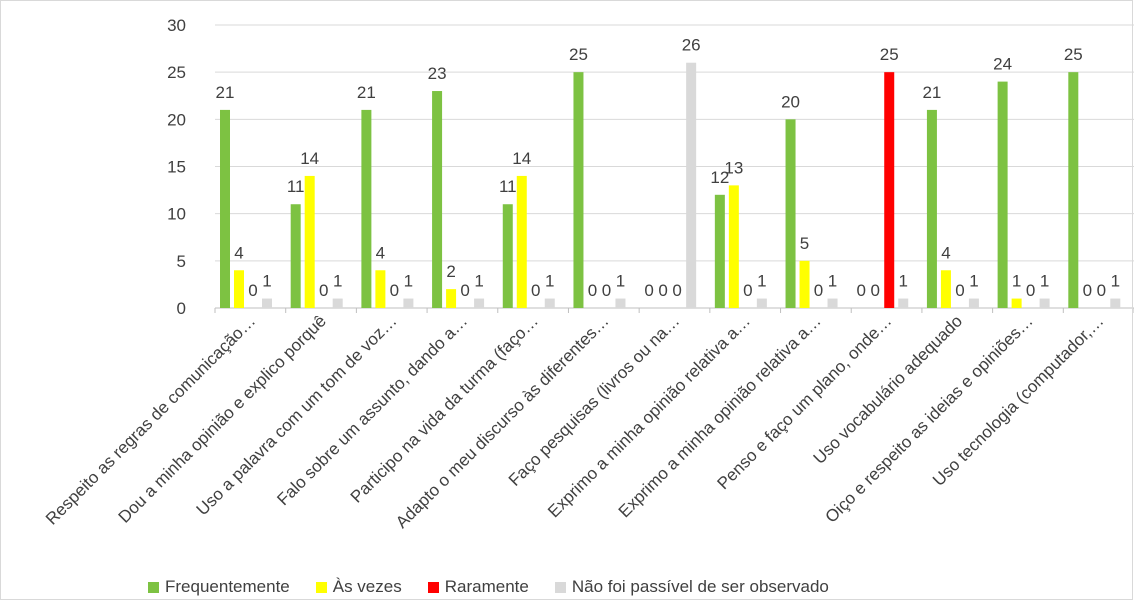 Image resolution: width=1134 pixels, height=601 pixels. What do you see at coordinates (888, 389) in the screenshot?
I see `x-category-label: Uso vocabulário adequado` at bounding box center [888, 389].